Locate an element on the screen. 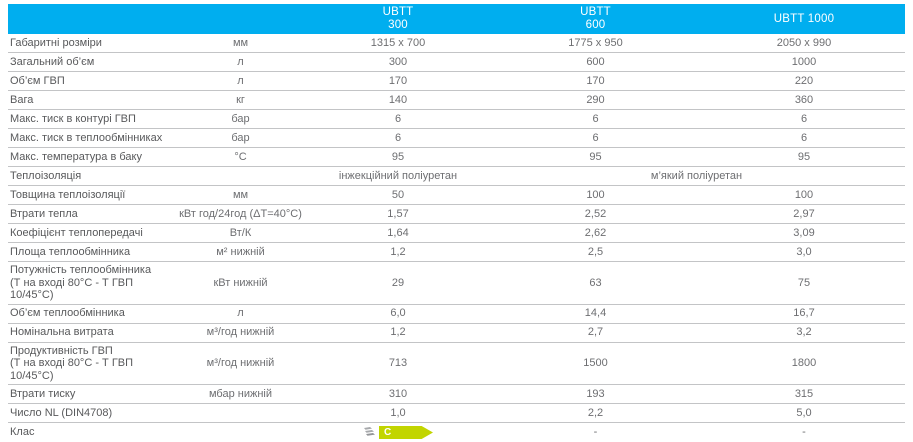 Image resolution: width=913 pixels, height=442 pixels. column-header-line: 300 is located at coordinates (398, 25).